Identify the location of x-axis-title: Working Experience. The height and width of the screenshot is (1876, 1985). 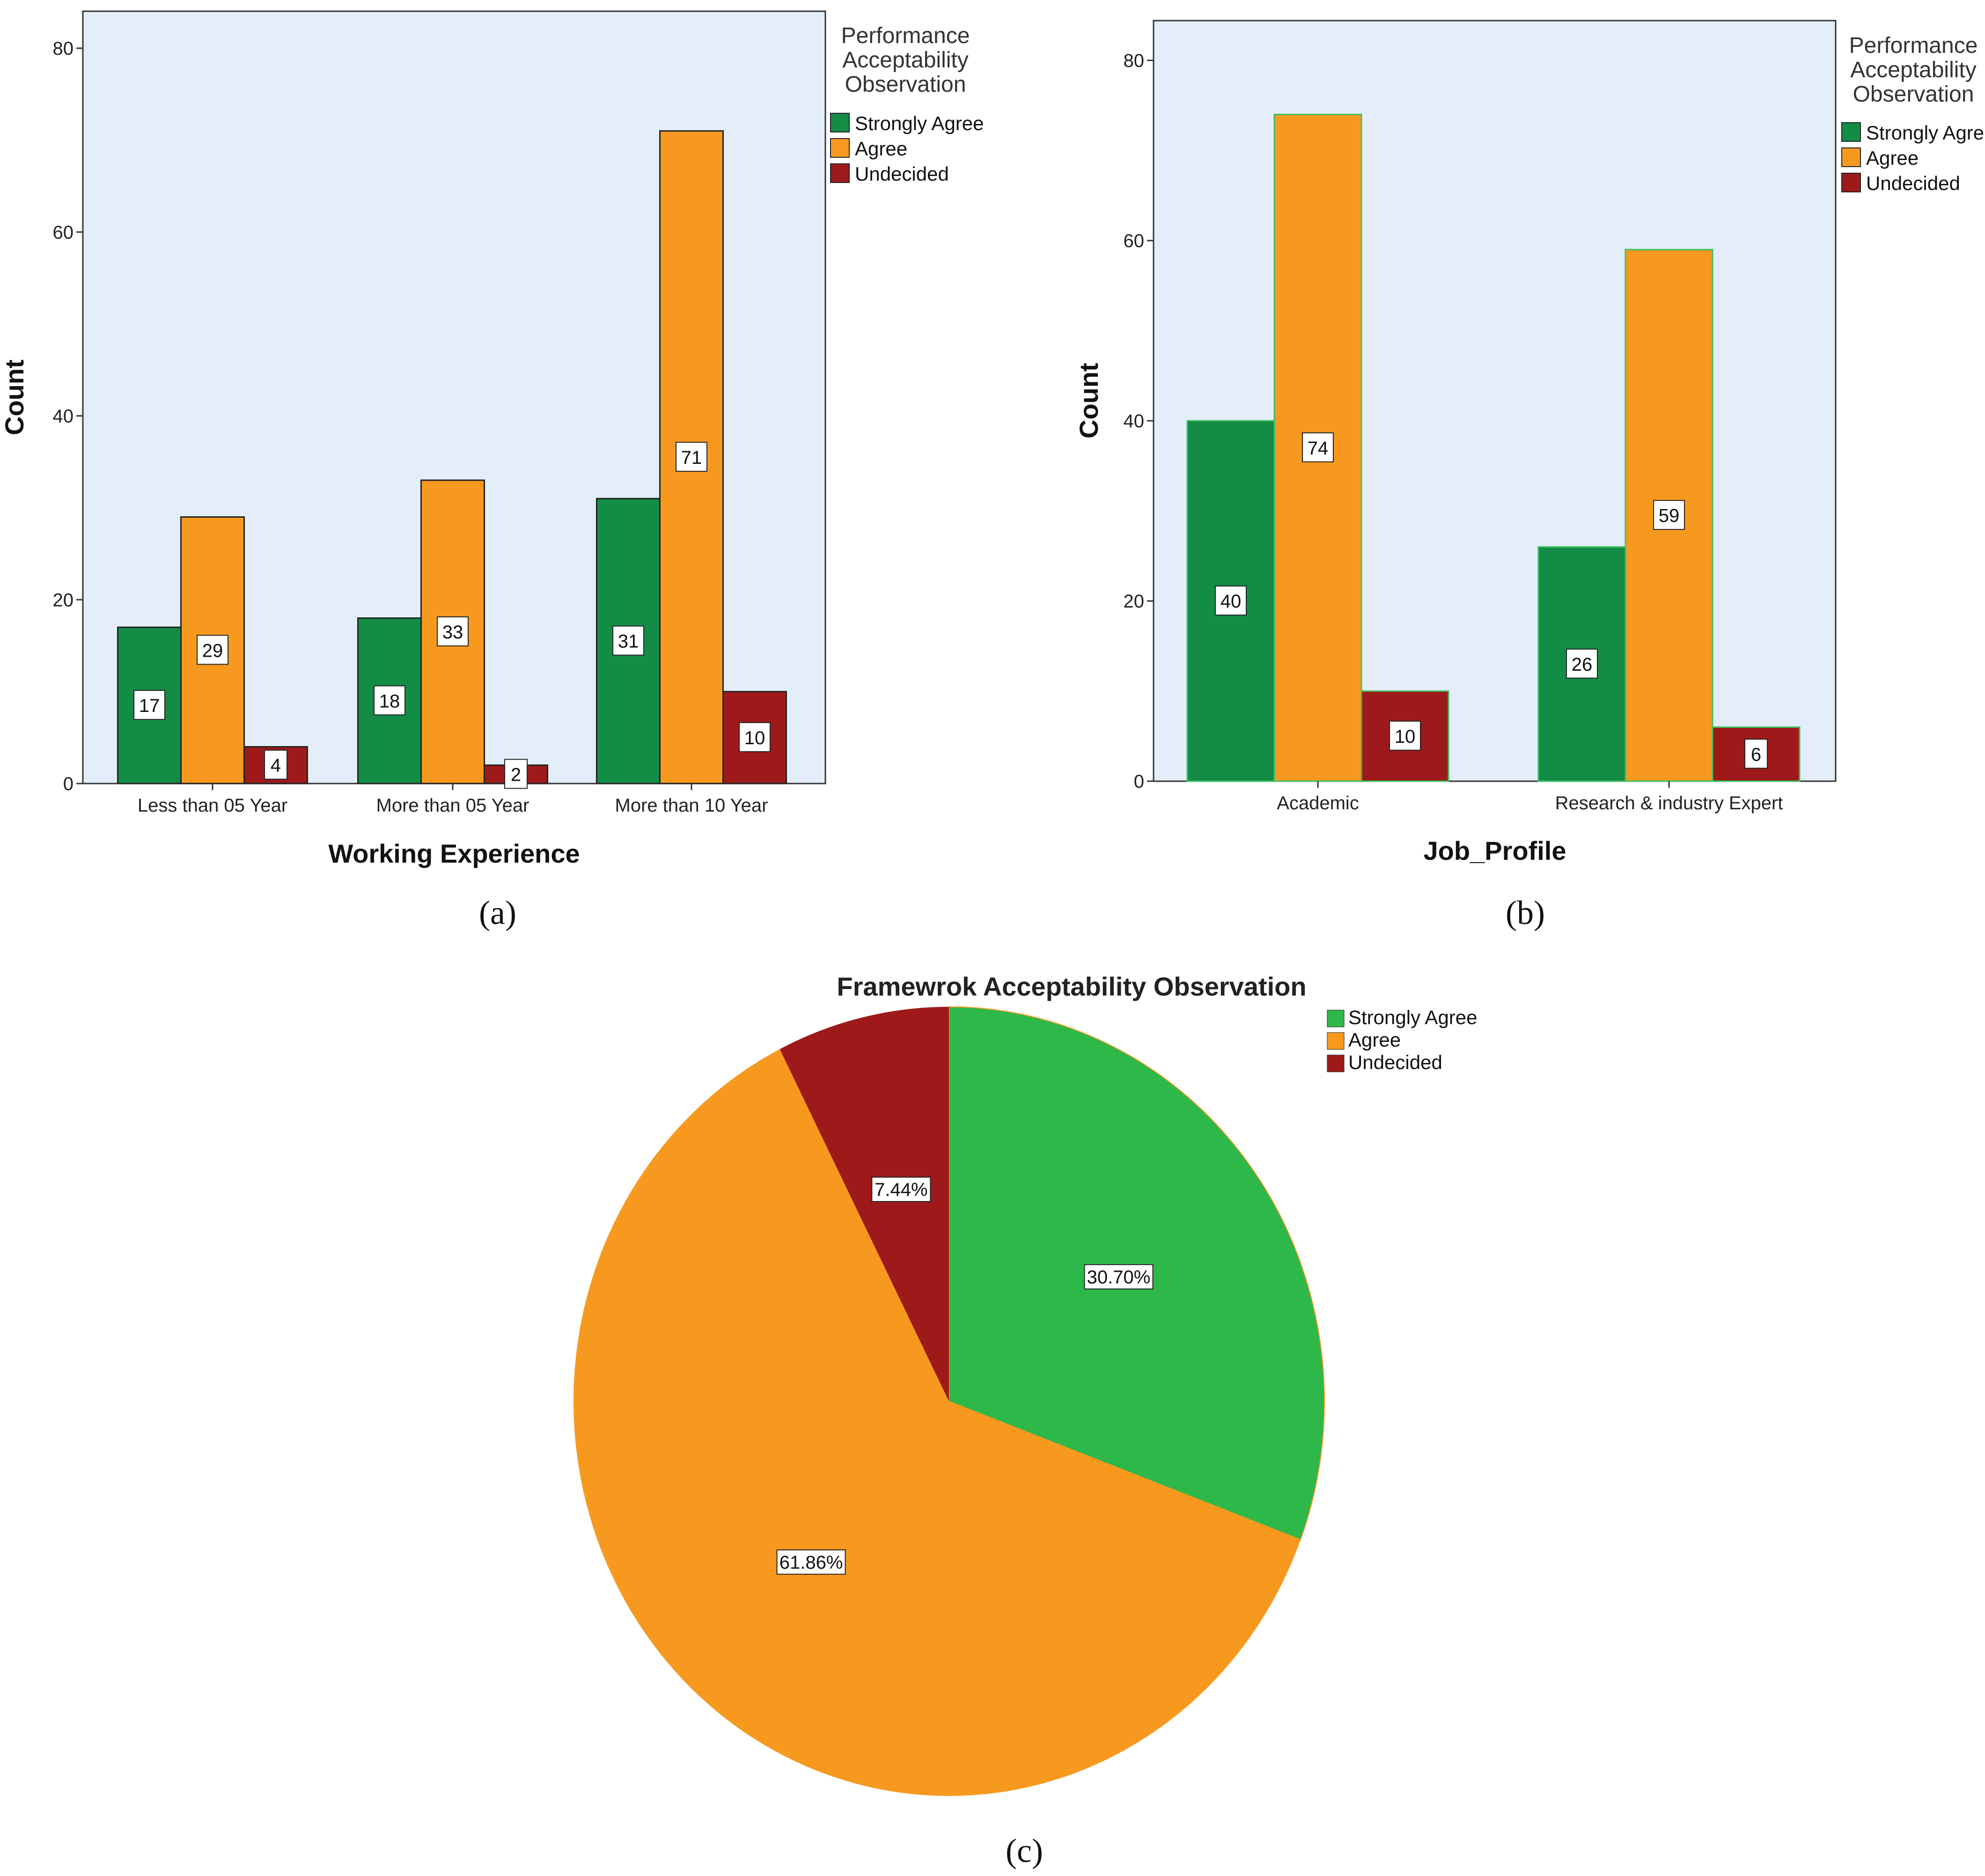
(454, 853).